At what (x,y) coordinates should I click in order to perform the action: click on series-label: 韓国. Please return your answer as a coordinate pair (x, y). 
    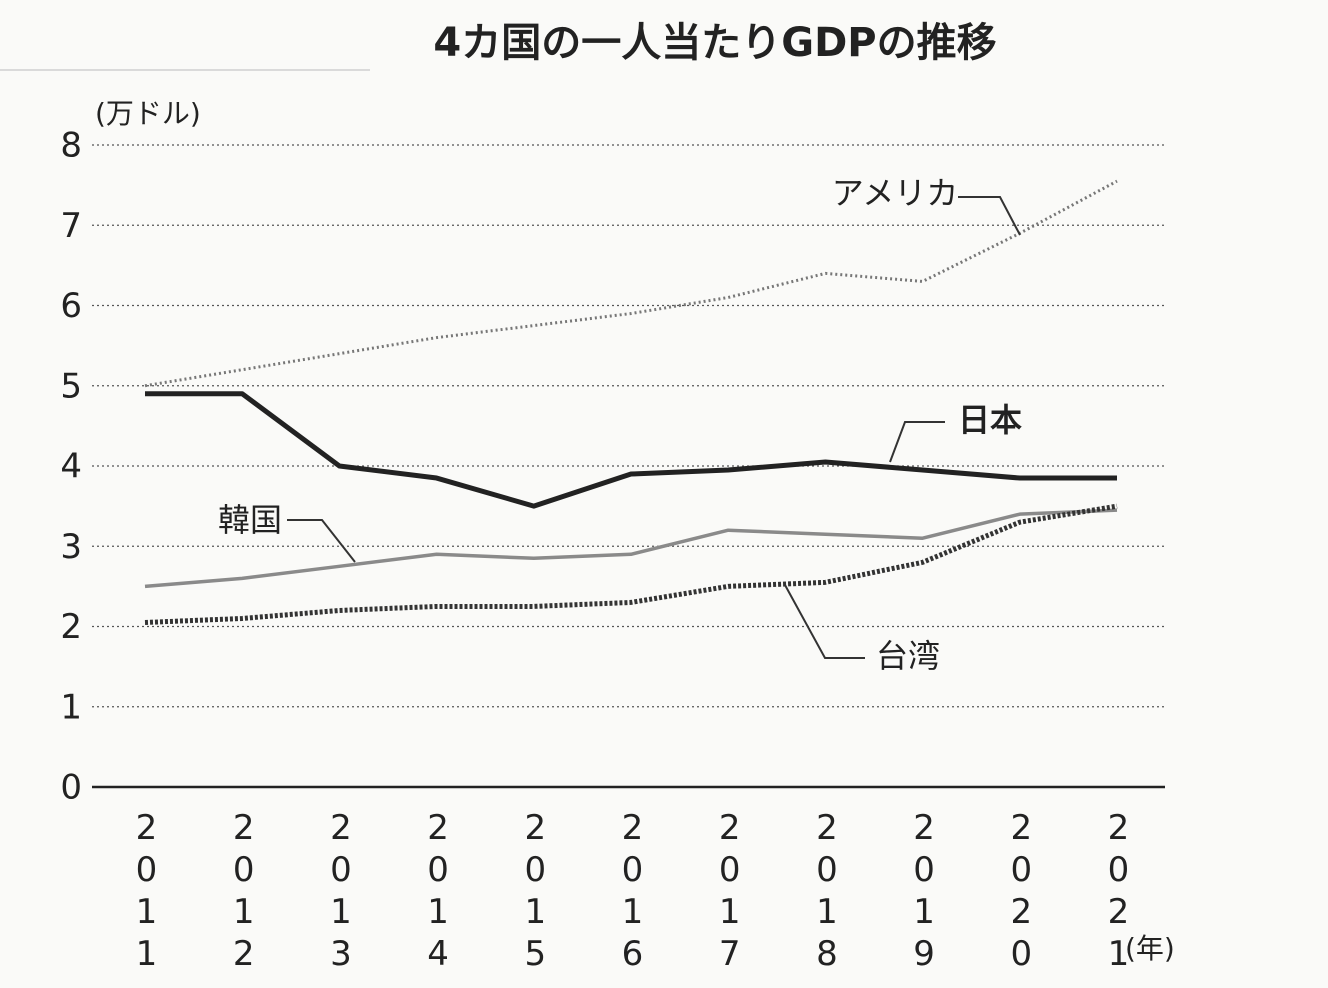
    Looking at the image, I should click on (250, 520).